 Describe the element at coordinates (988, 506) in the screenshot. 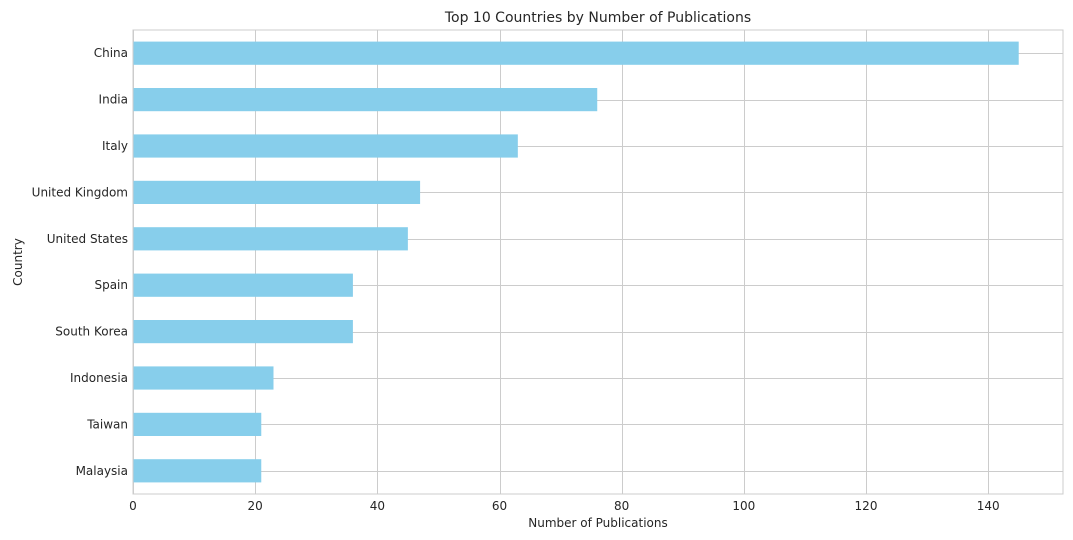

I see `x-tick-label: 140` at that location.